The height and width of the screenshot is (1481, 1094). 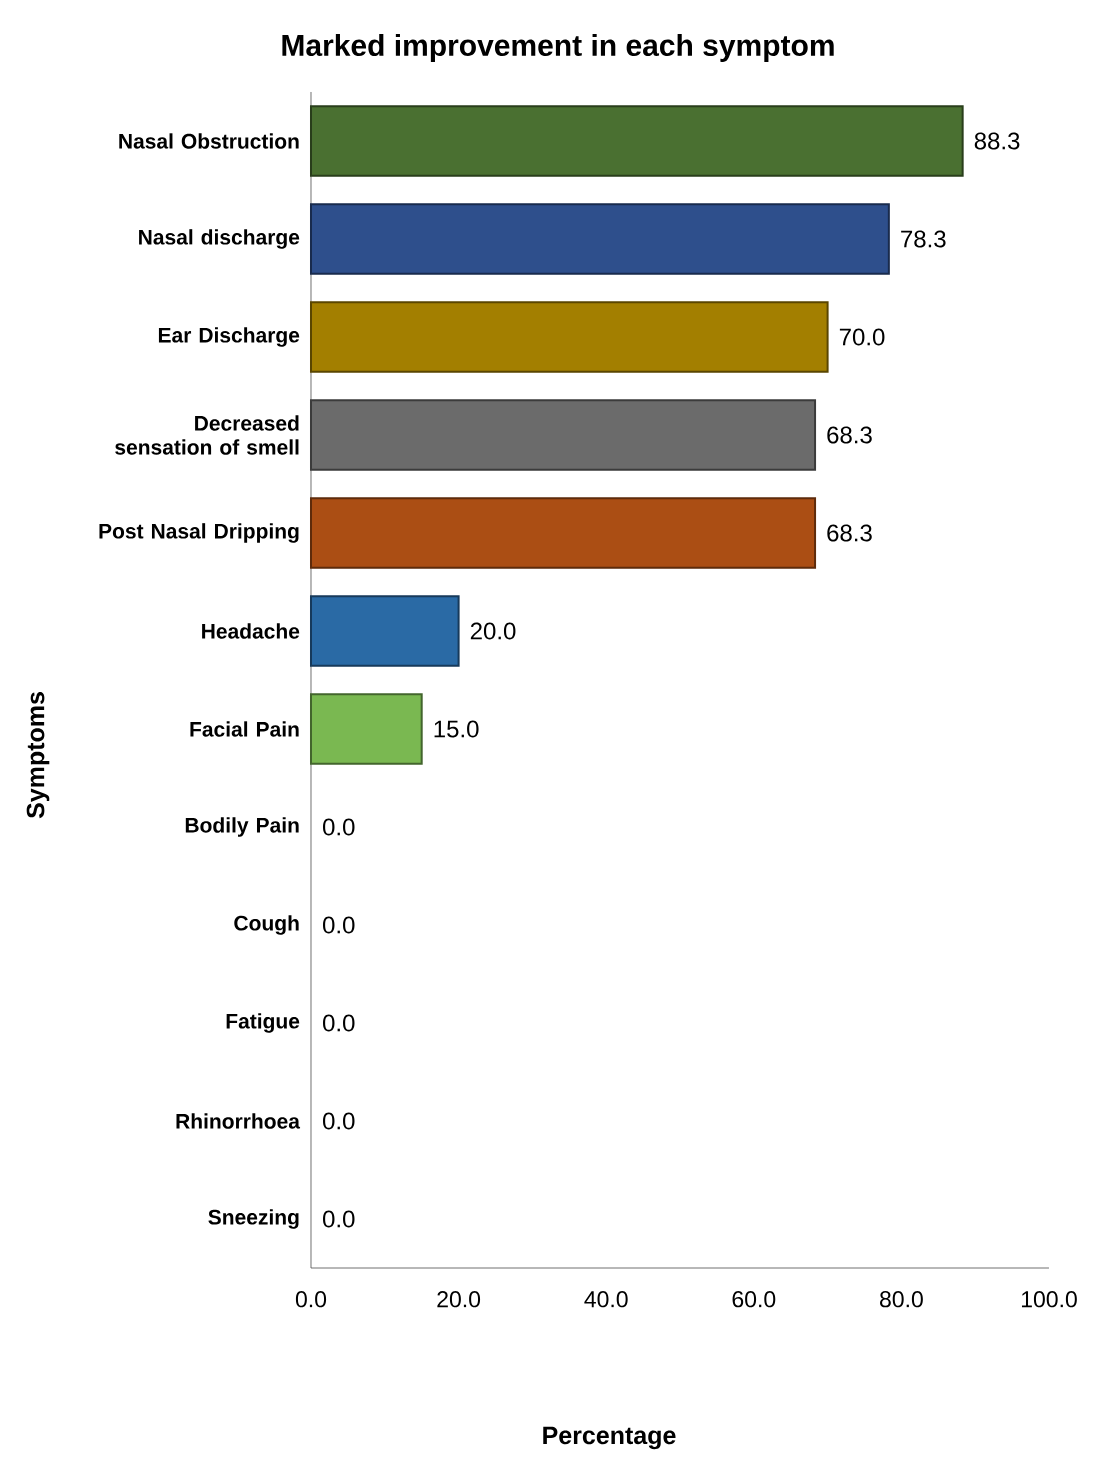 What do you see at coordinates (923, 239) in the screenshot?
I see `data-label: 78.3` at bounding box center [923, 239].